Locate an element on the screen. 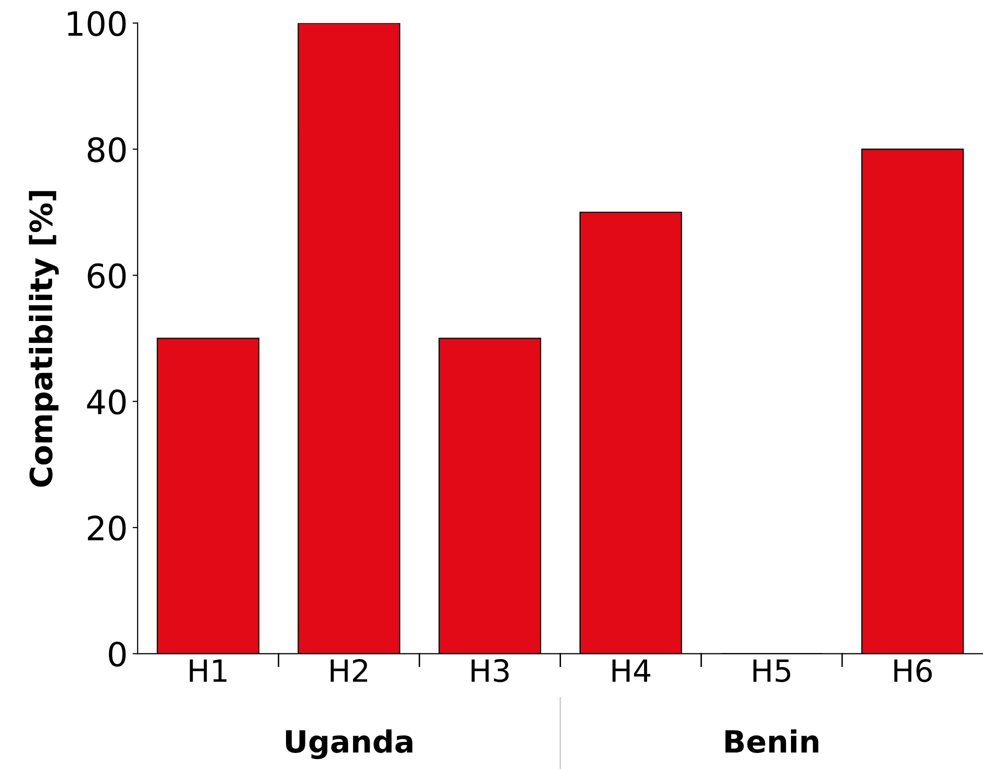 The width and height of the screenshot is (983, 769). y-tick-label: 20 is located at coordinates (107, 528).